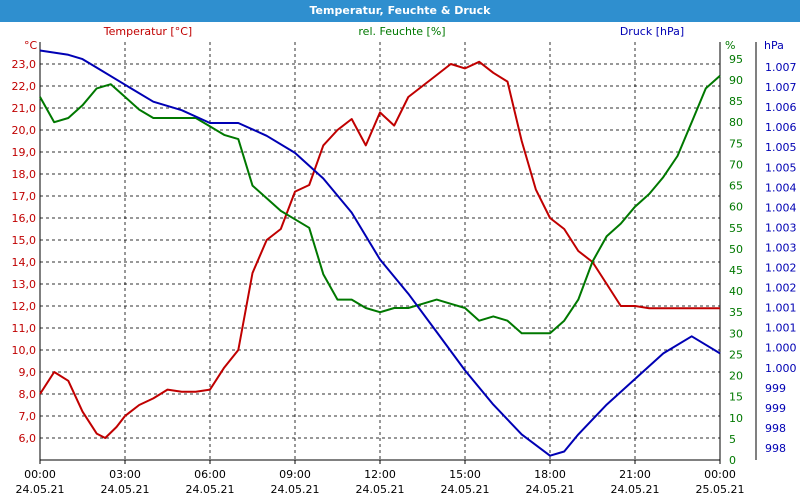  What do you see at coordinates (24, 306) in the screenshot?
I see `temperature-tick: 12,0` at bounding box center [24, 306].